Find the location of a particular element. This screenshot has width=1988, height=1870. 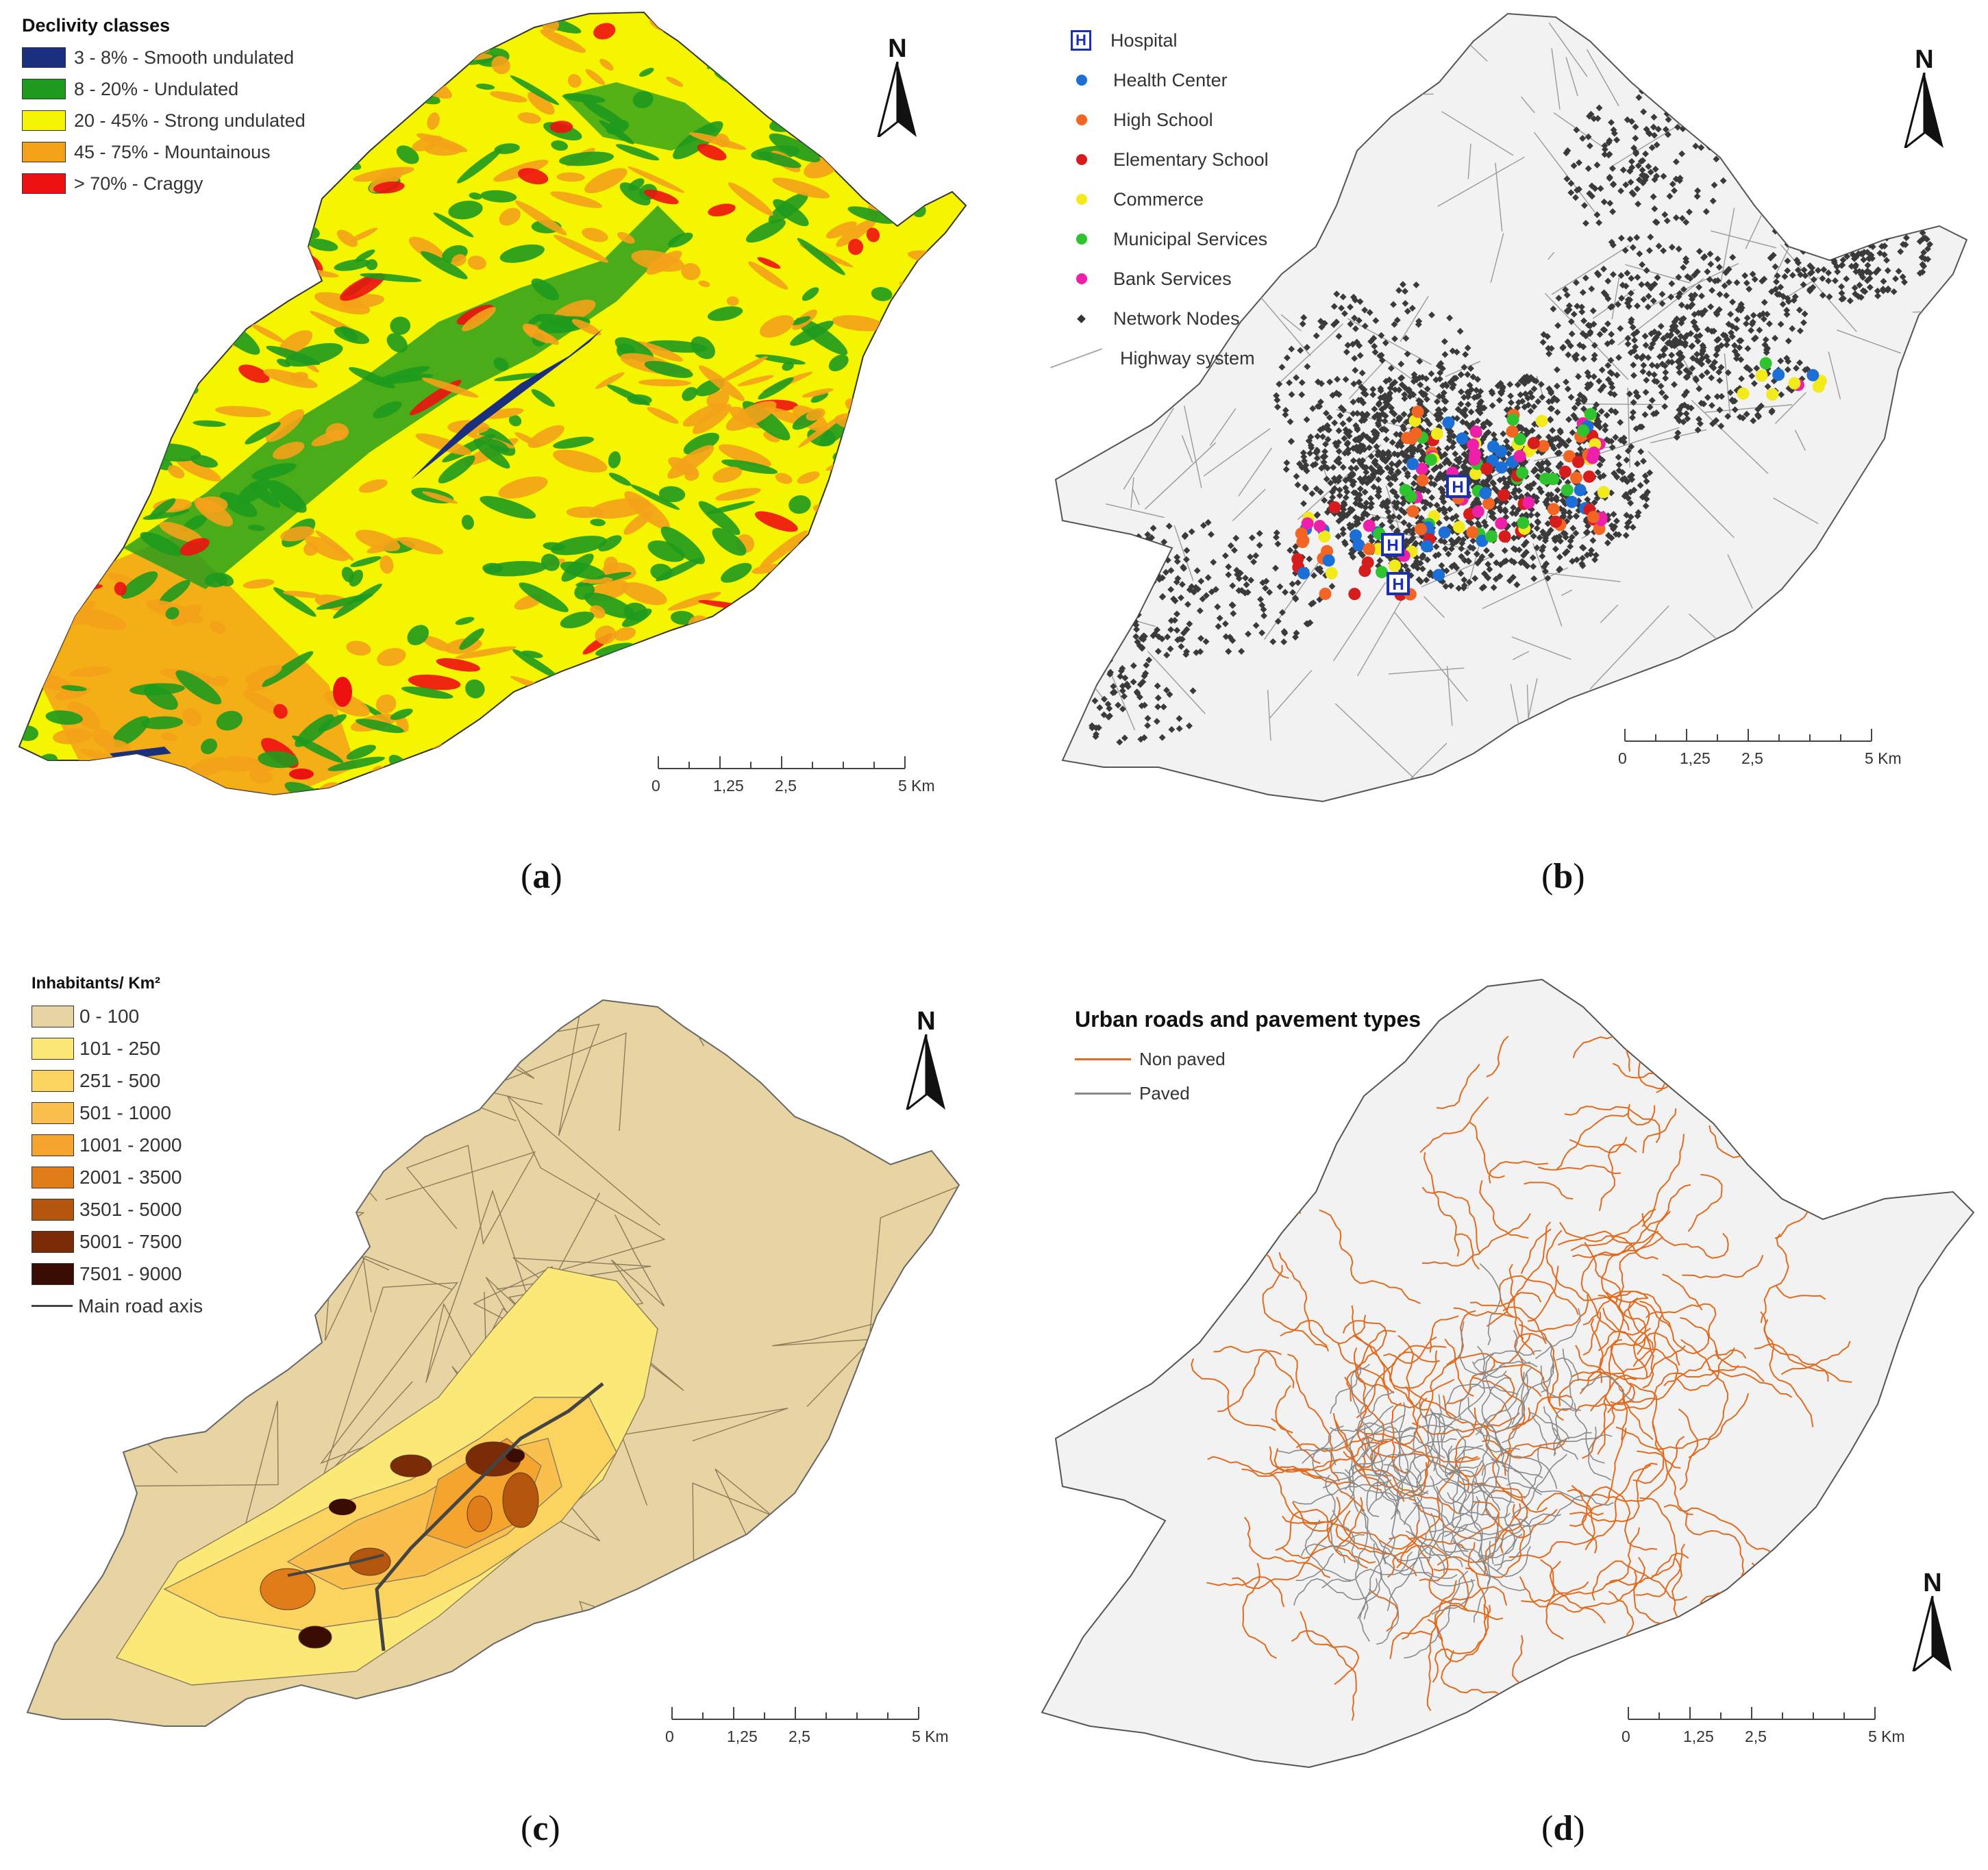

legend-item: Paved is located at coordinates (1248, 1093).